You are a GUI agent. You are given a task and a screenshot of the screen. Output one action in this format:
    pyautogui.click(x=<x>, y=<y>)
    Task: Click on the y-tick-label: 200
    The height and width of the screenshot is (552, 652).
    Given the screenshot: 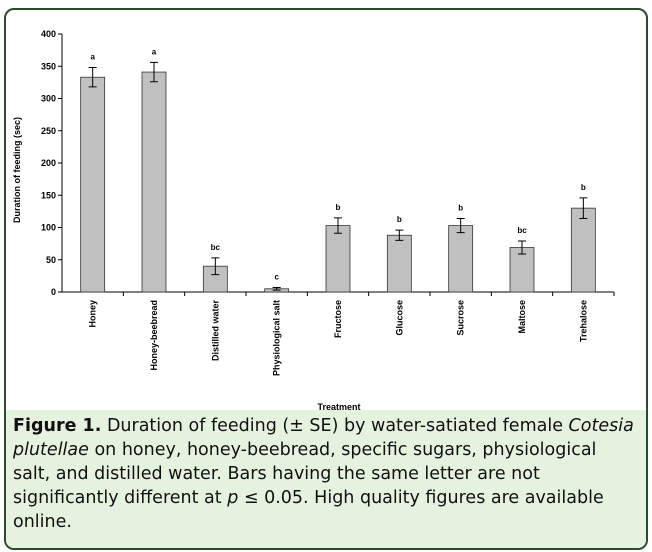 What is the action you would take?
    pyautogui.click(x=48, y=163)
    